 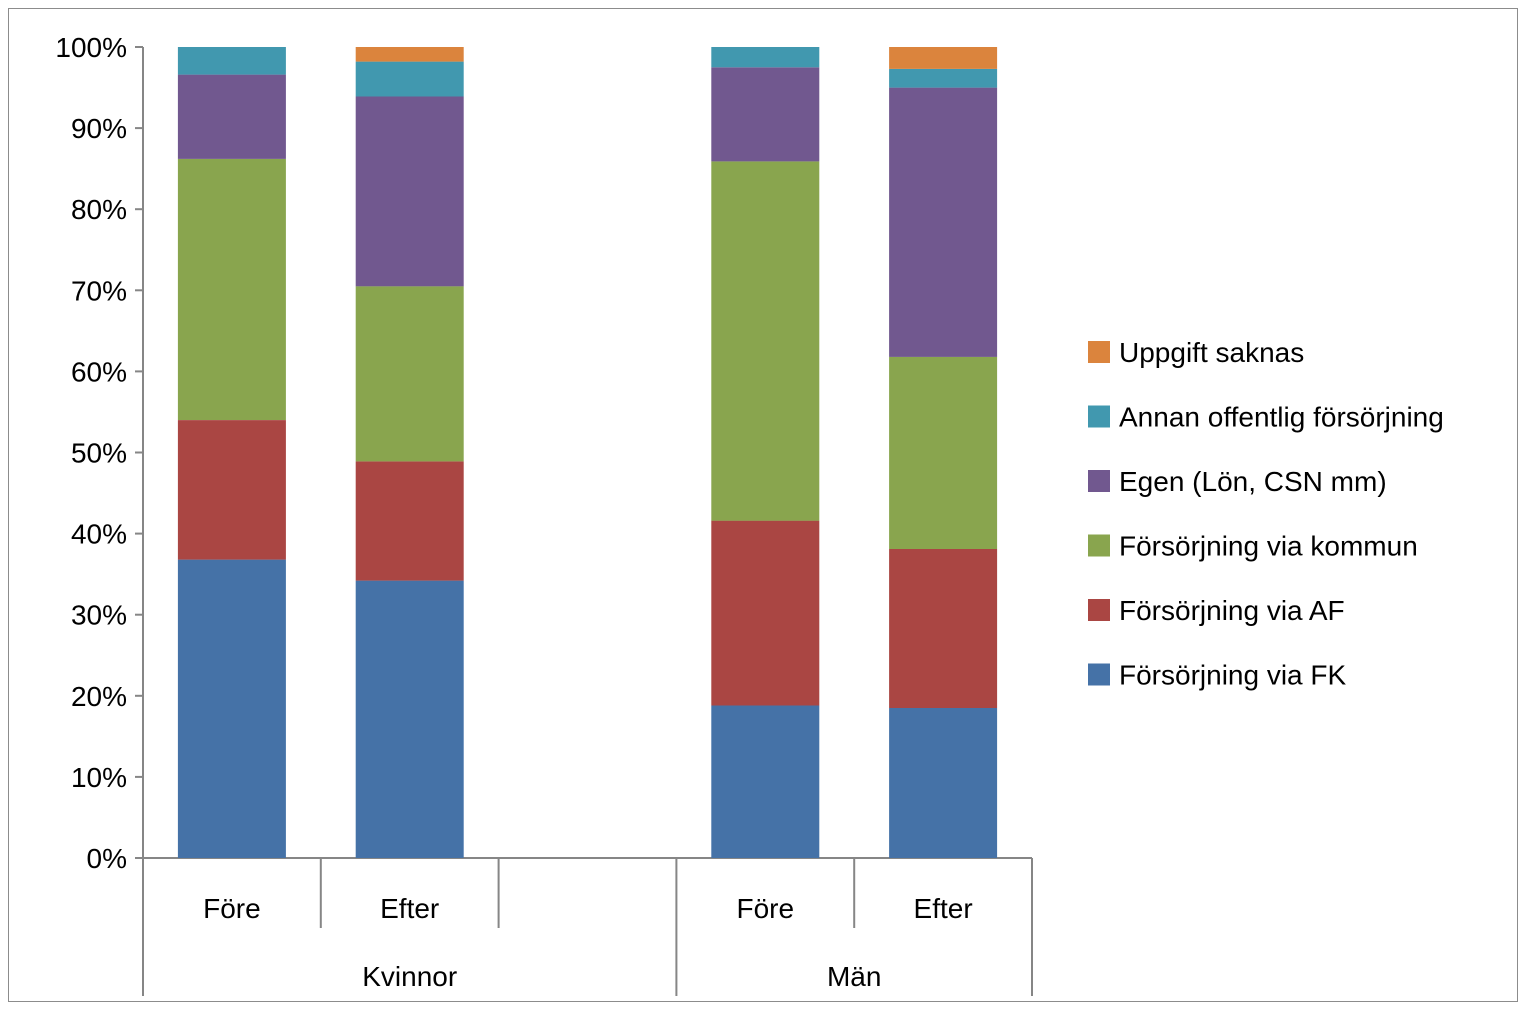 I want to click on legend-label: Annan offentlig försörjning, so click(x=1281, y=417).